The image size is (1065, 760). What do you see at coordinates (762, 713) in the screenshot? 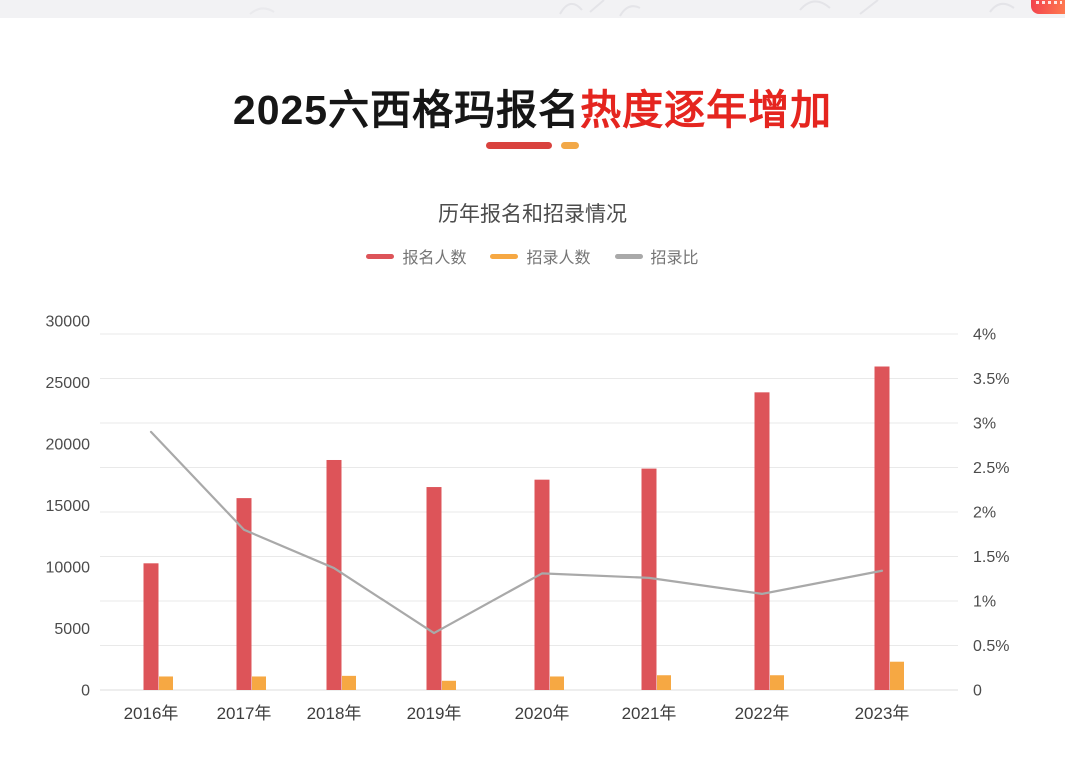
I see `x-axis-label-2022: 2022年` at bounding box center [762, 713].